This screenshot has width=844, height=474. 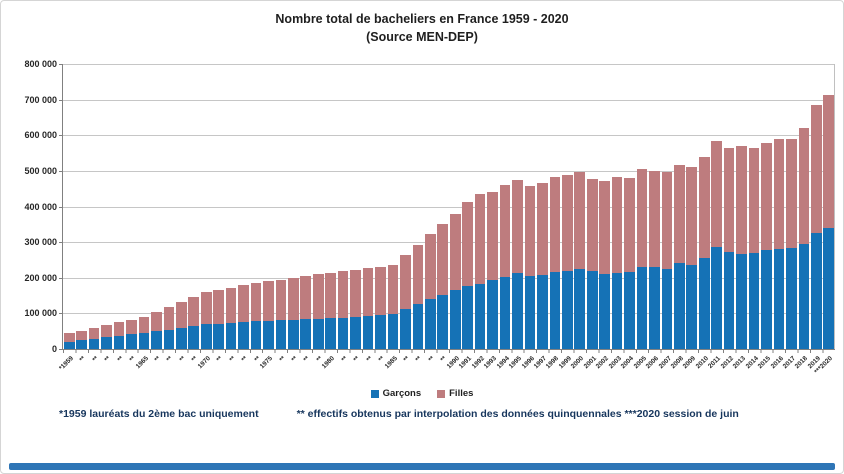 What do you see at coordinates (95, 359) in the screenshot?
I see `x-axis-label-1961: **` at bounding box center [95, 359].